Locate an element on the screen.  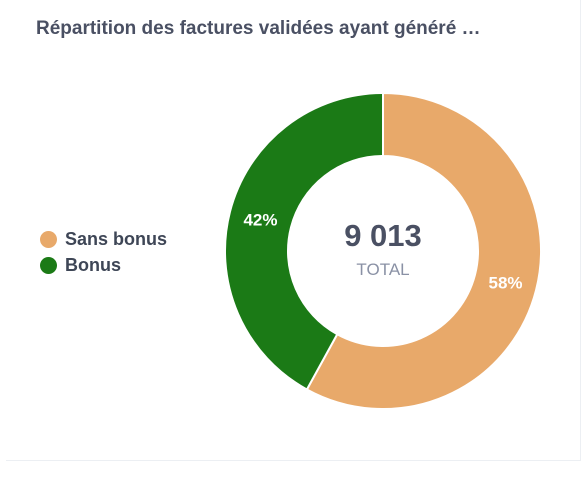
legend-item-sans-bonus: Sans bonus is located at coordinates (103, 239).